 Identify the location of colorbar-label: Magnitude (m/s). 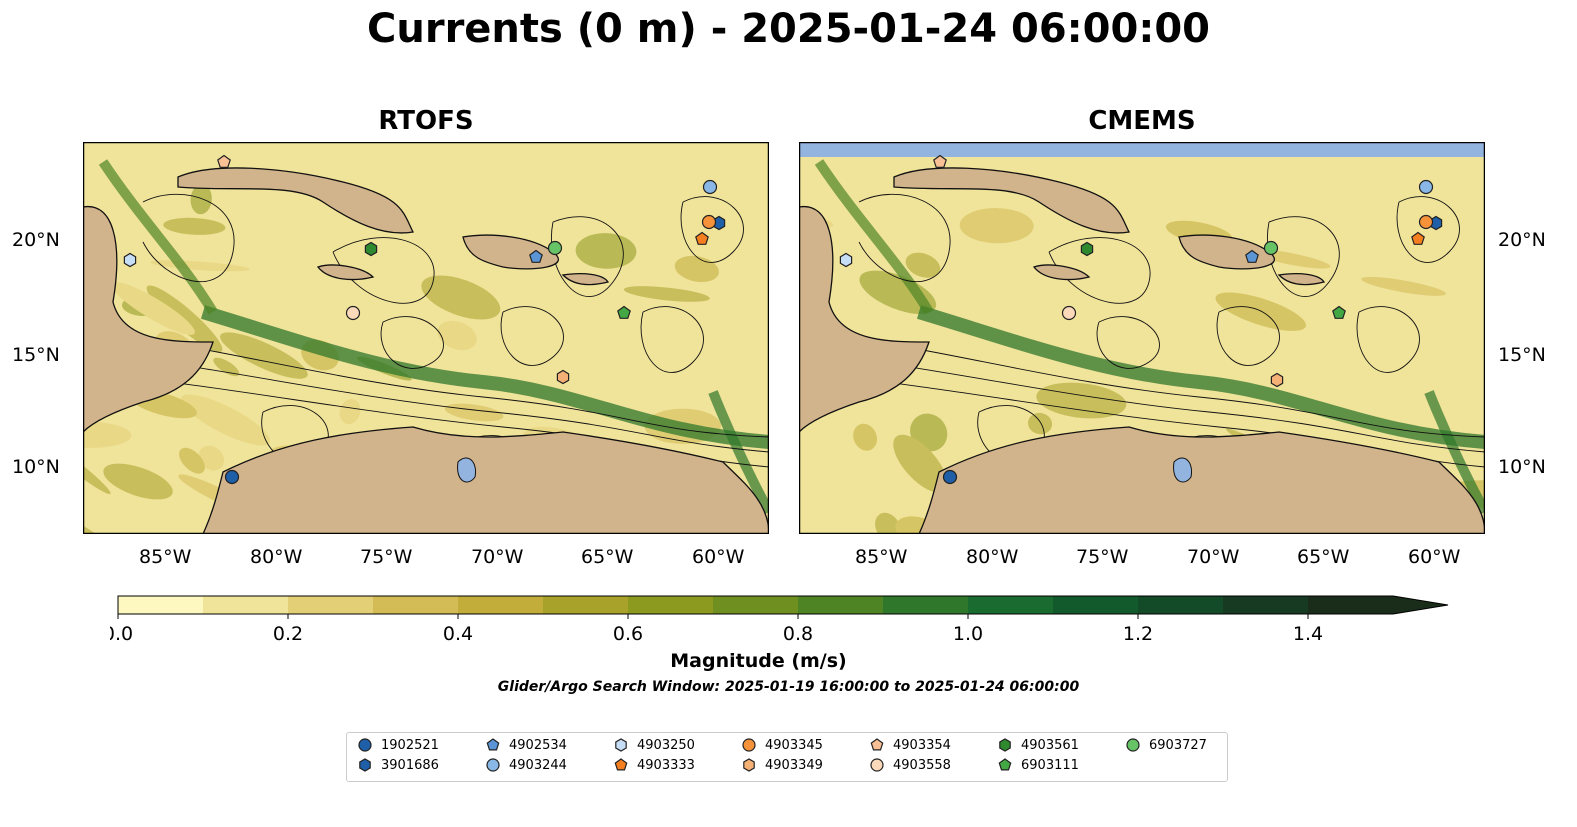
(758, 661).